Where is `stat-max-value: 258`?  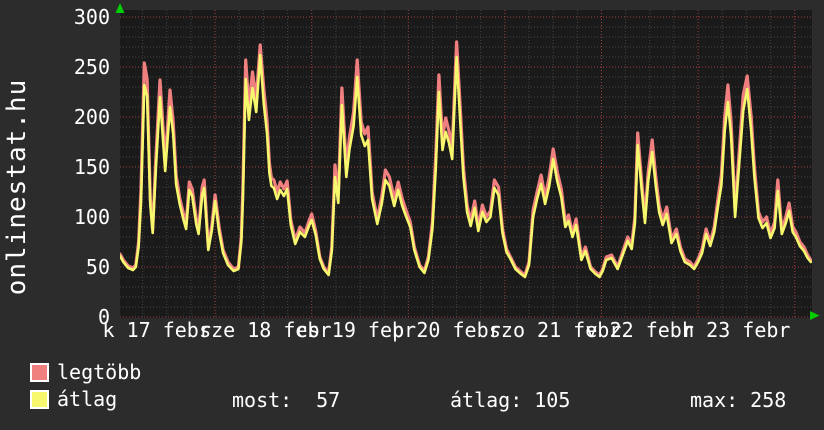
stat-max-value: 258 is located at coordinates (768, 400).